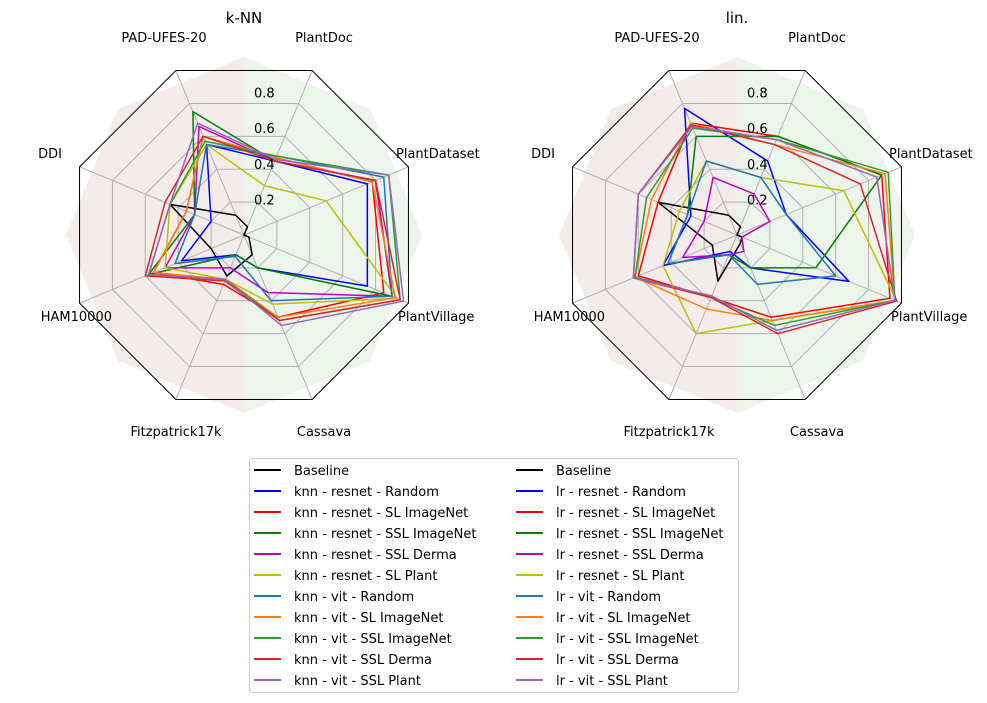 This screenshot has height=703, width=987. Describe the element at coordinates (612, 681) in the screenshot. I see `legend-label: lr - vit - SSL Plant` at that location.